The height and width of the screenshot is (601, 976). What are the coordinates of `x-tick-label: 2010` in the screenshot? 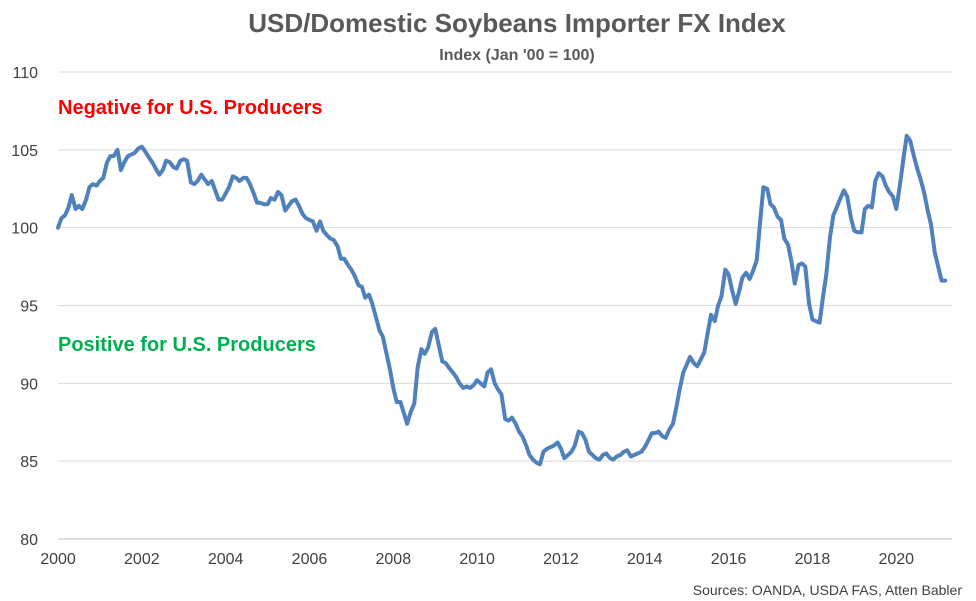 It's located at (477, 559).